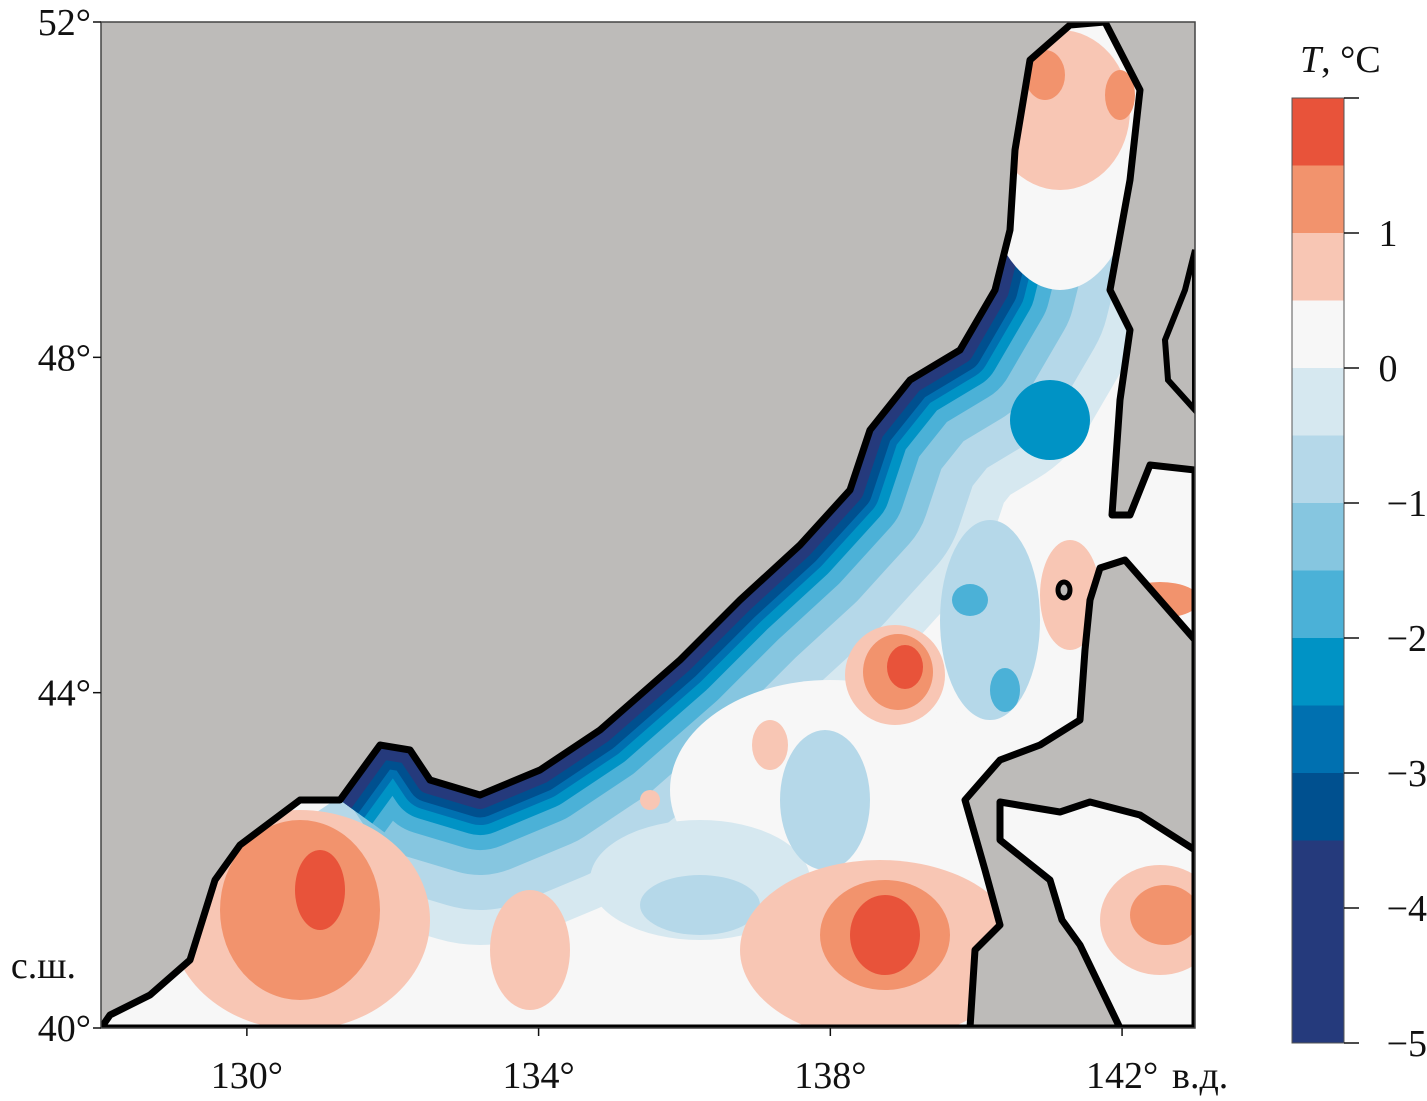 This screenshot has height=1101, width=1427. What do you see at coordinates (1407, 639) in the screenshot?
I see `colorbar-tick-label: −2` at bounding box center [1407, 639].